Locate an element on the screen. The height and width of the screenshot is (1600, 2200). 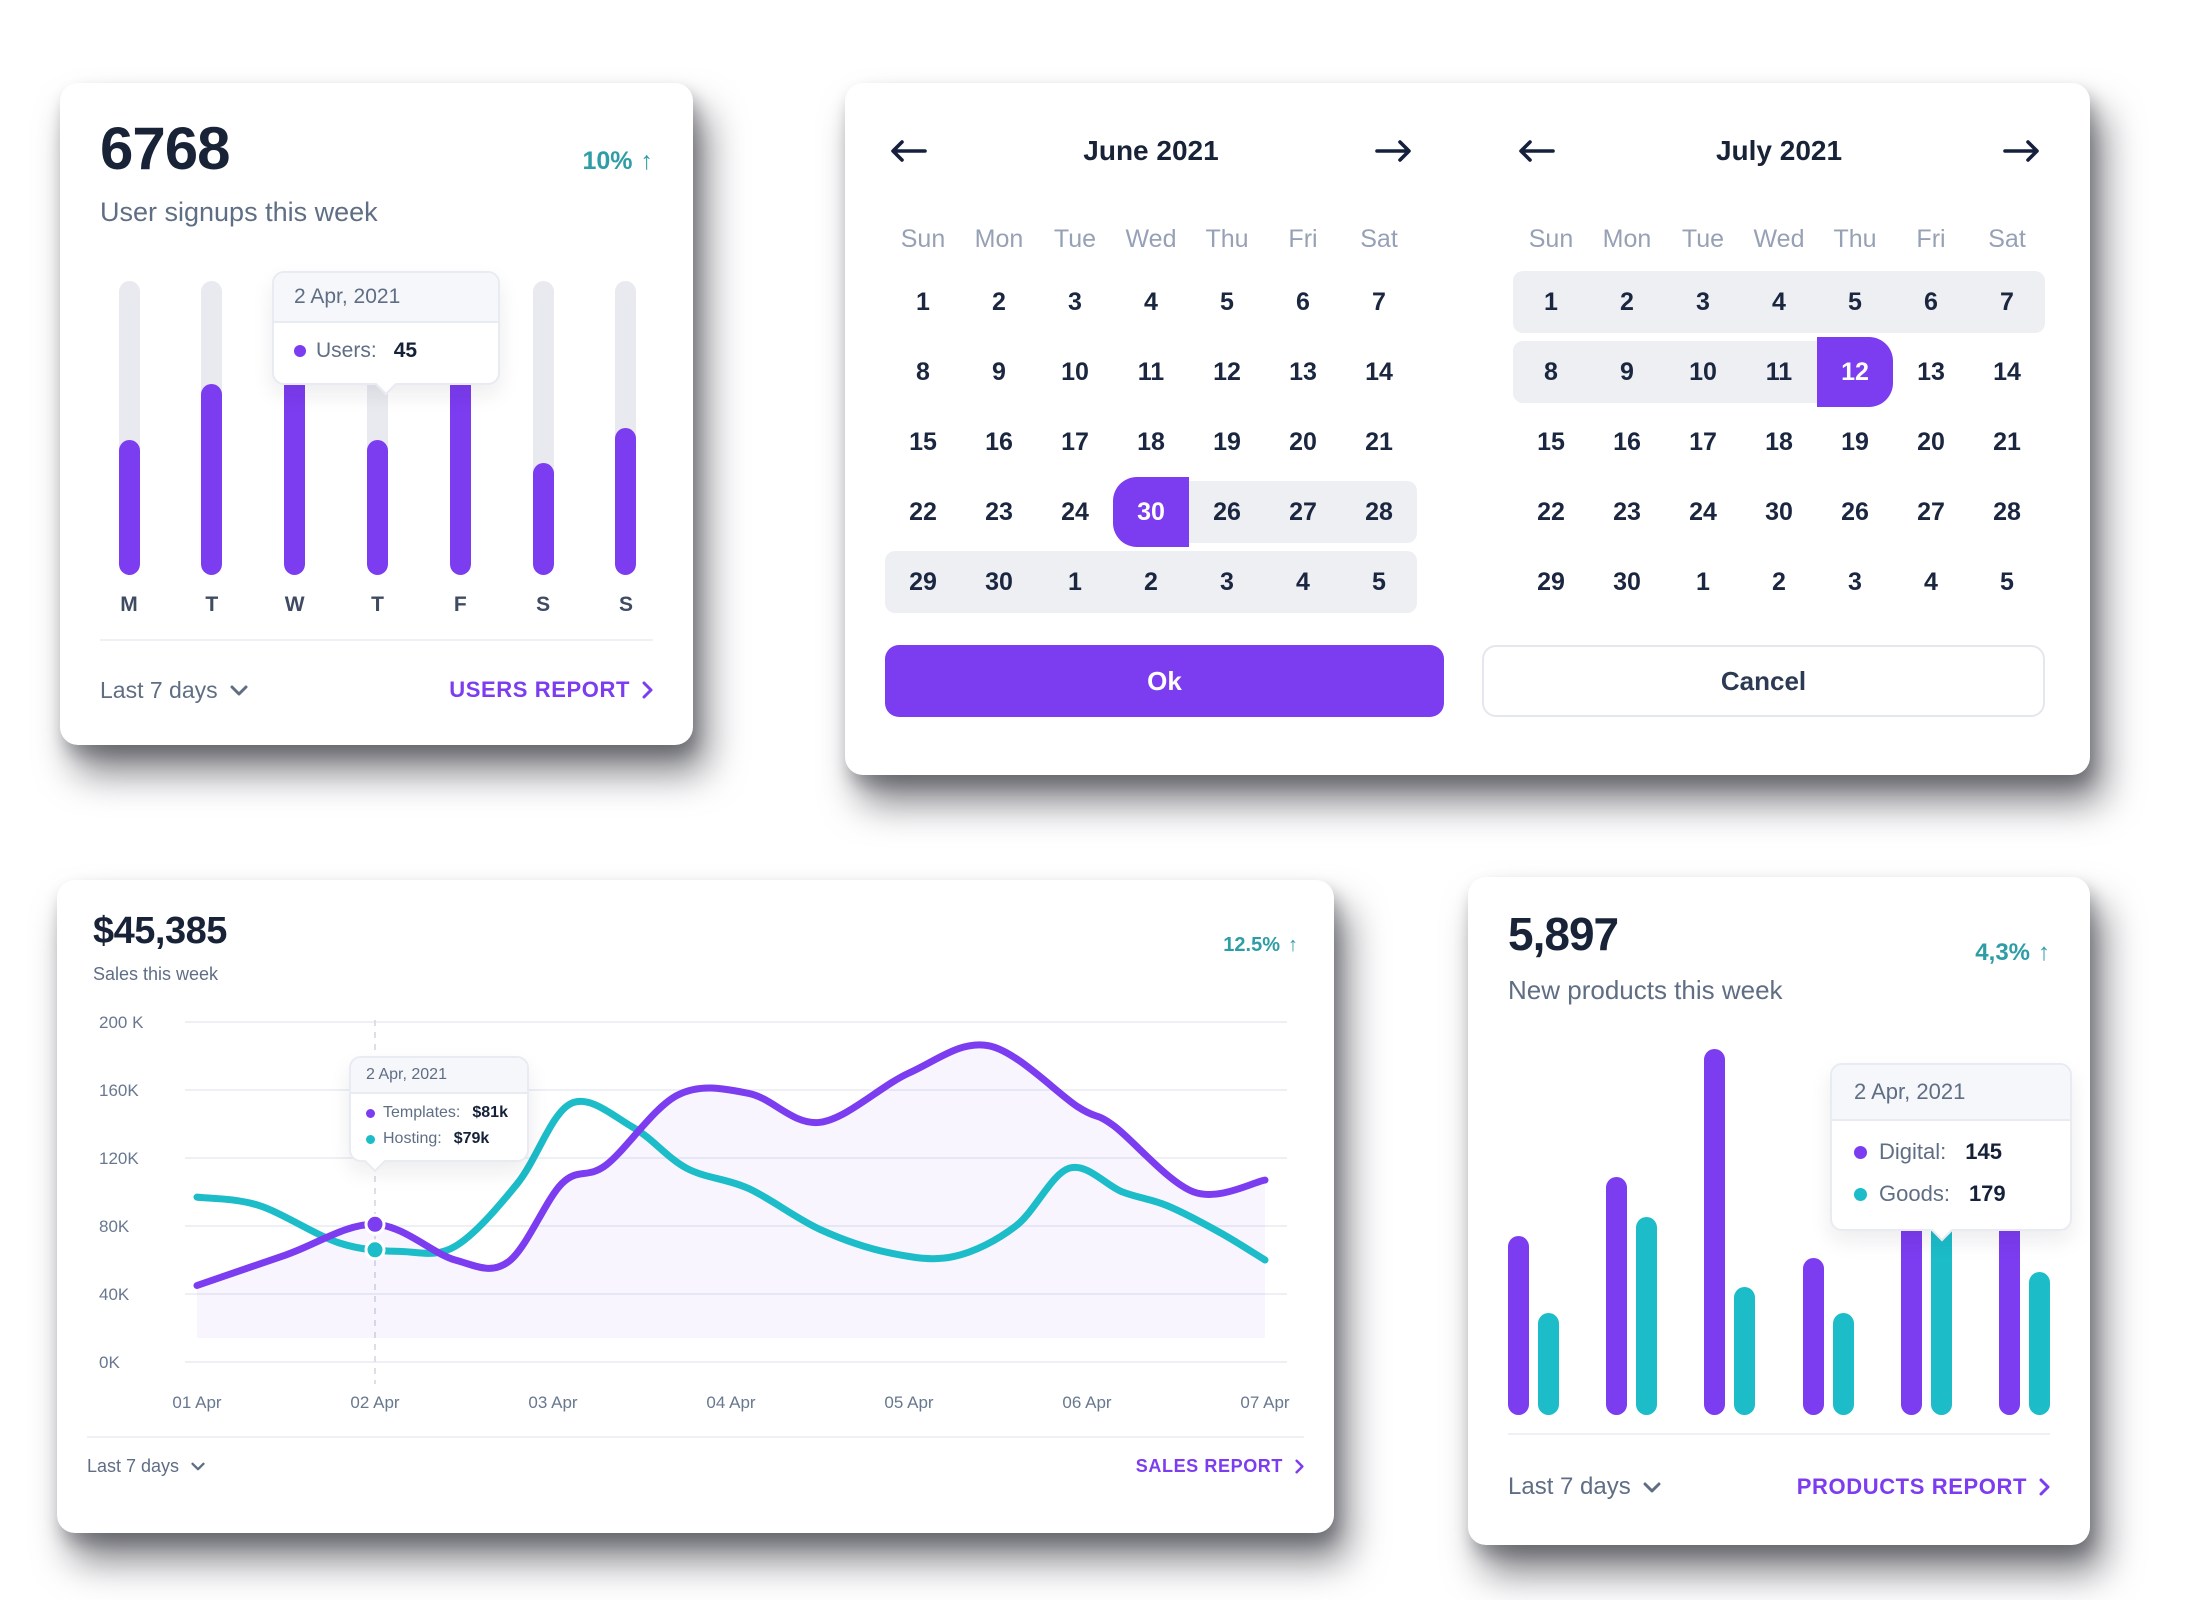
sales-report-link: SALES REPORT is located at coordinates (1220, 1466).